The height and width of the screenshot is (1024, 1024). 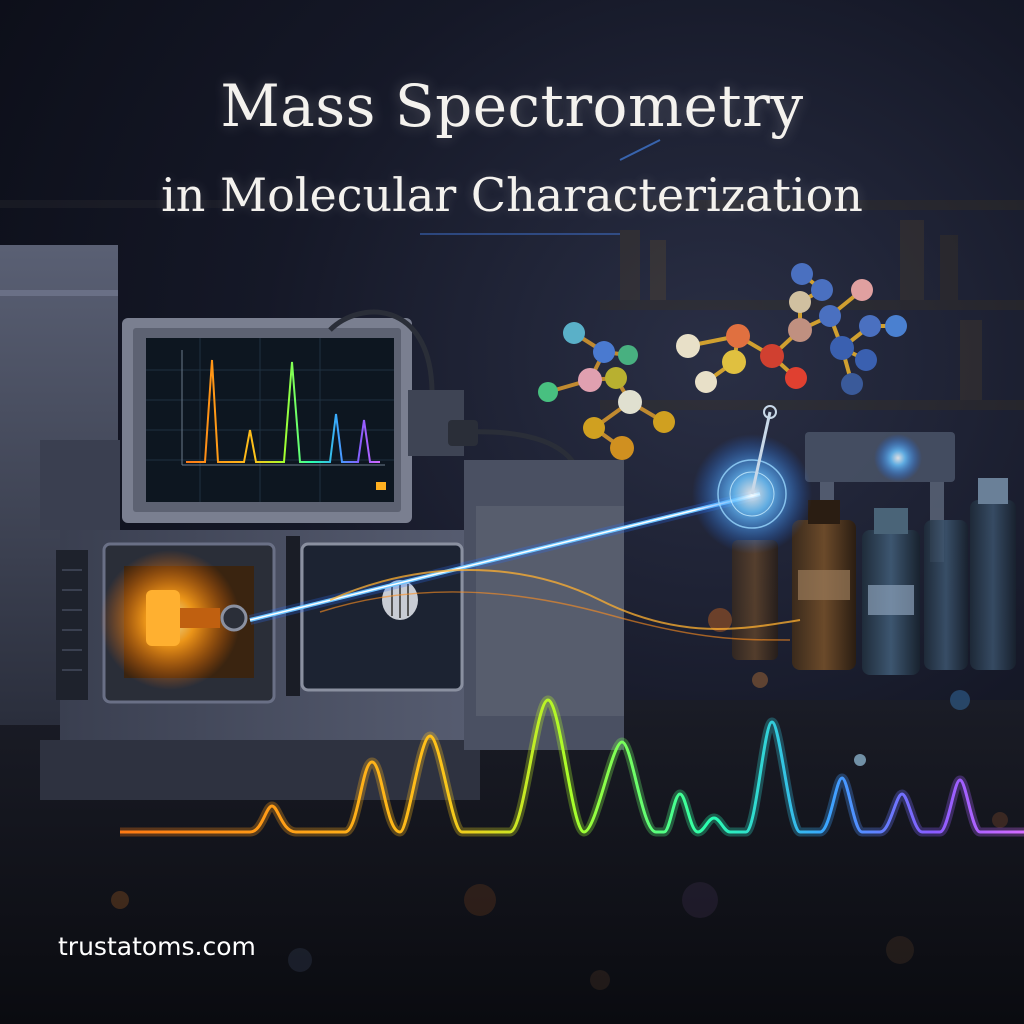 What do you see at coordinates (267, 420) in the screenshot?
I see `monitor` at bounding box center [267, 420].